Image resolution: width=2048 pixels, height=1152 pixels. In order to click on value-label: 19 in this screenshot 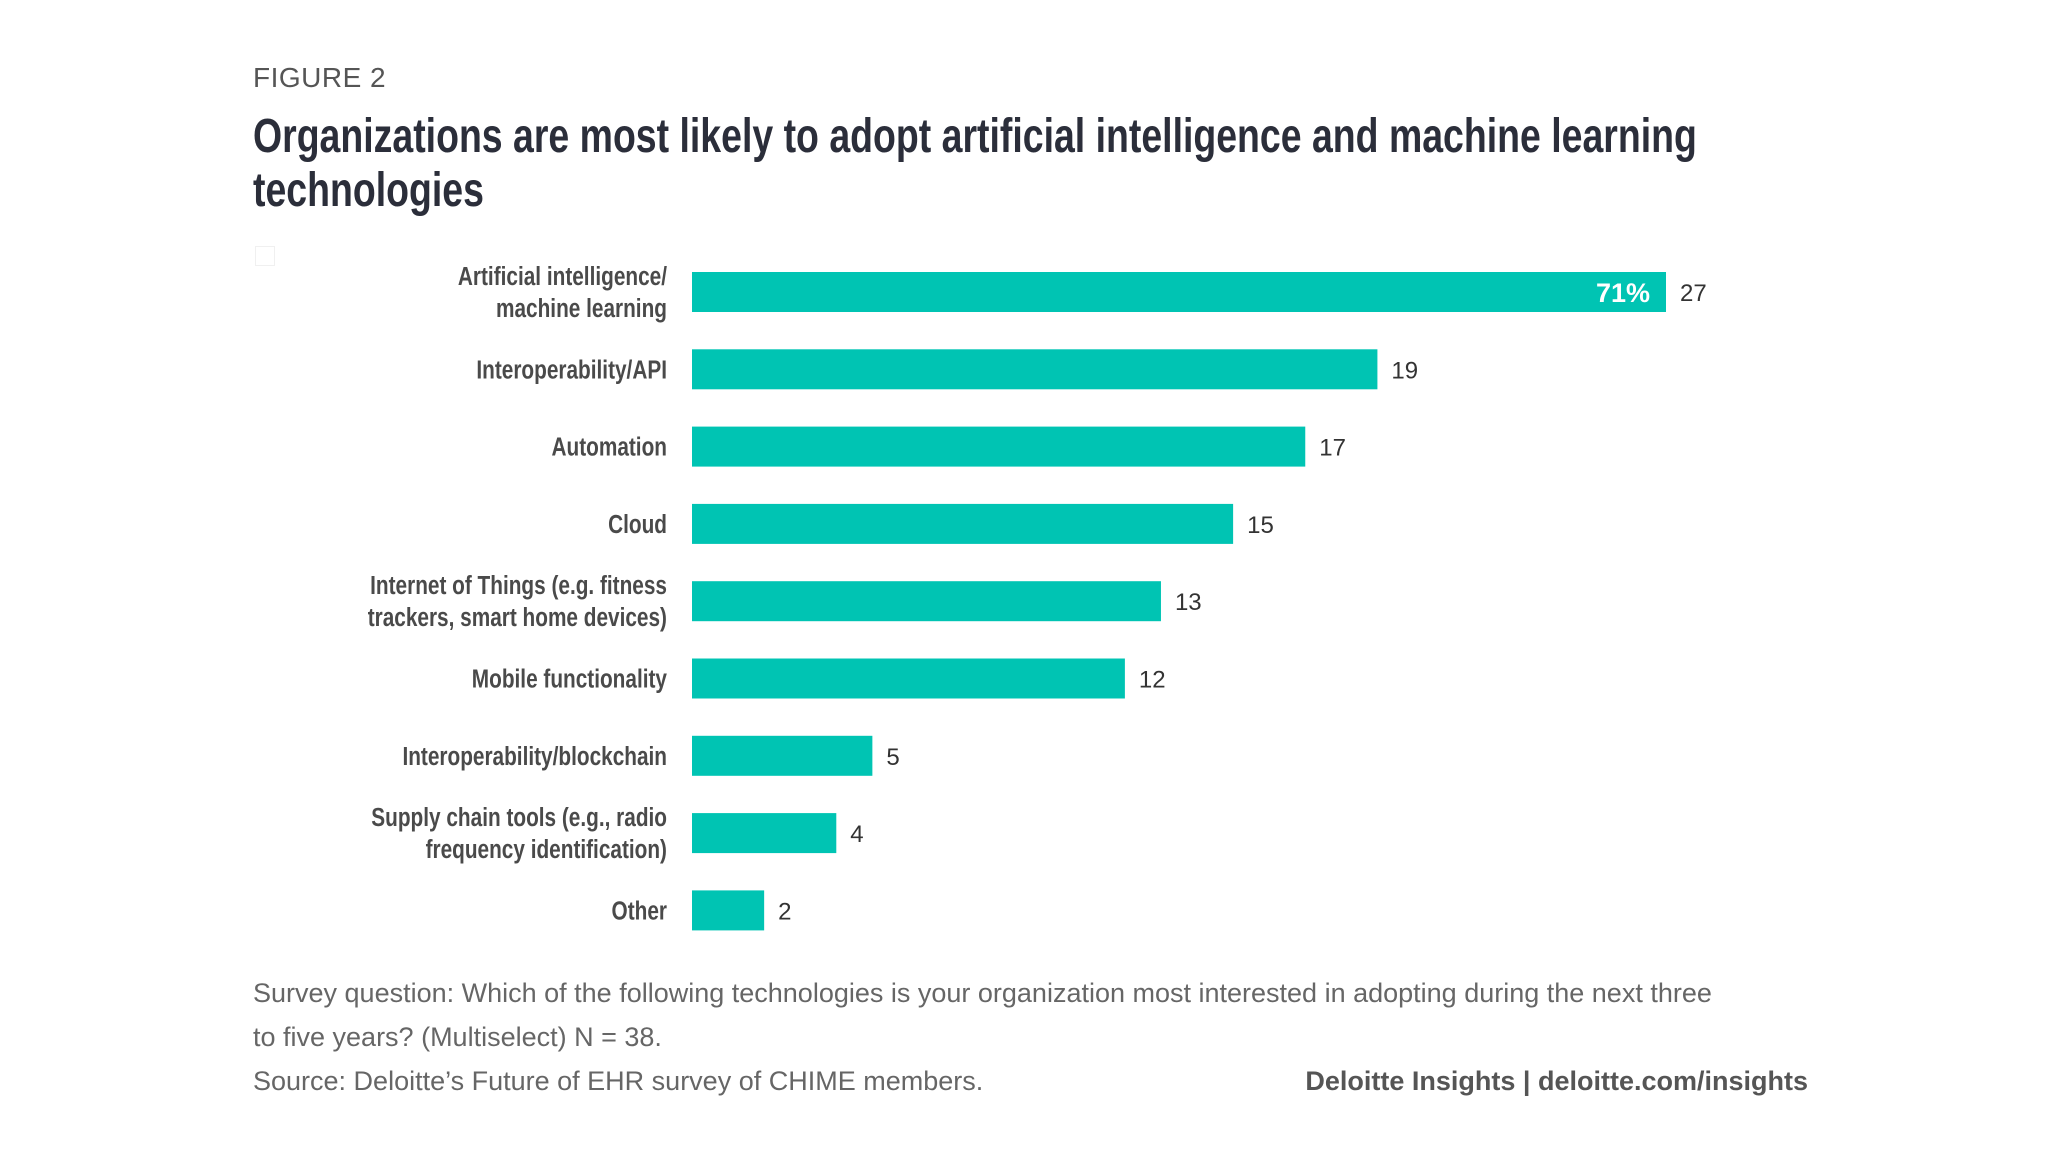, I will do `click(1404, 370)`.